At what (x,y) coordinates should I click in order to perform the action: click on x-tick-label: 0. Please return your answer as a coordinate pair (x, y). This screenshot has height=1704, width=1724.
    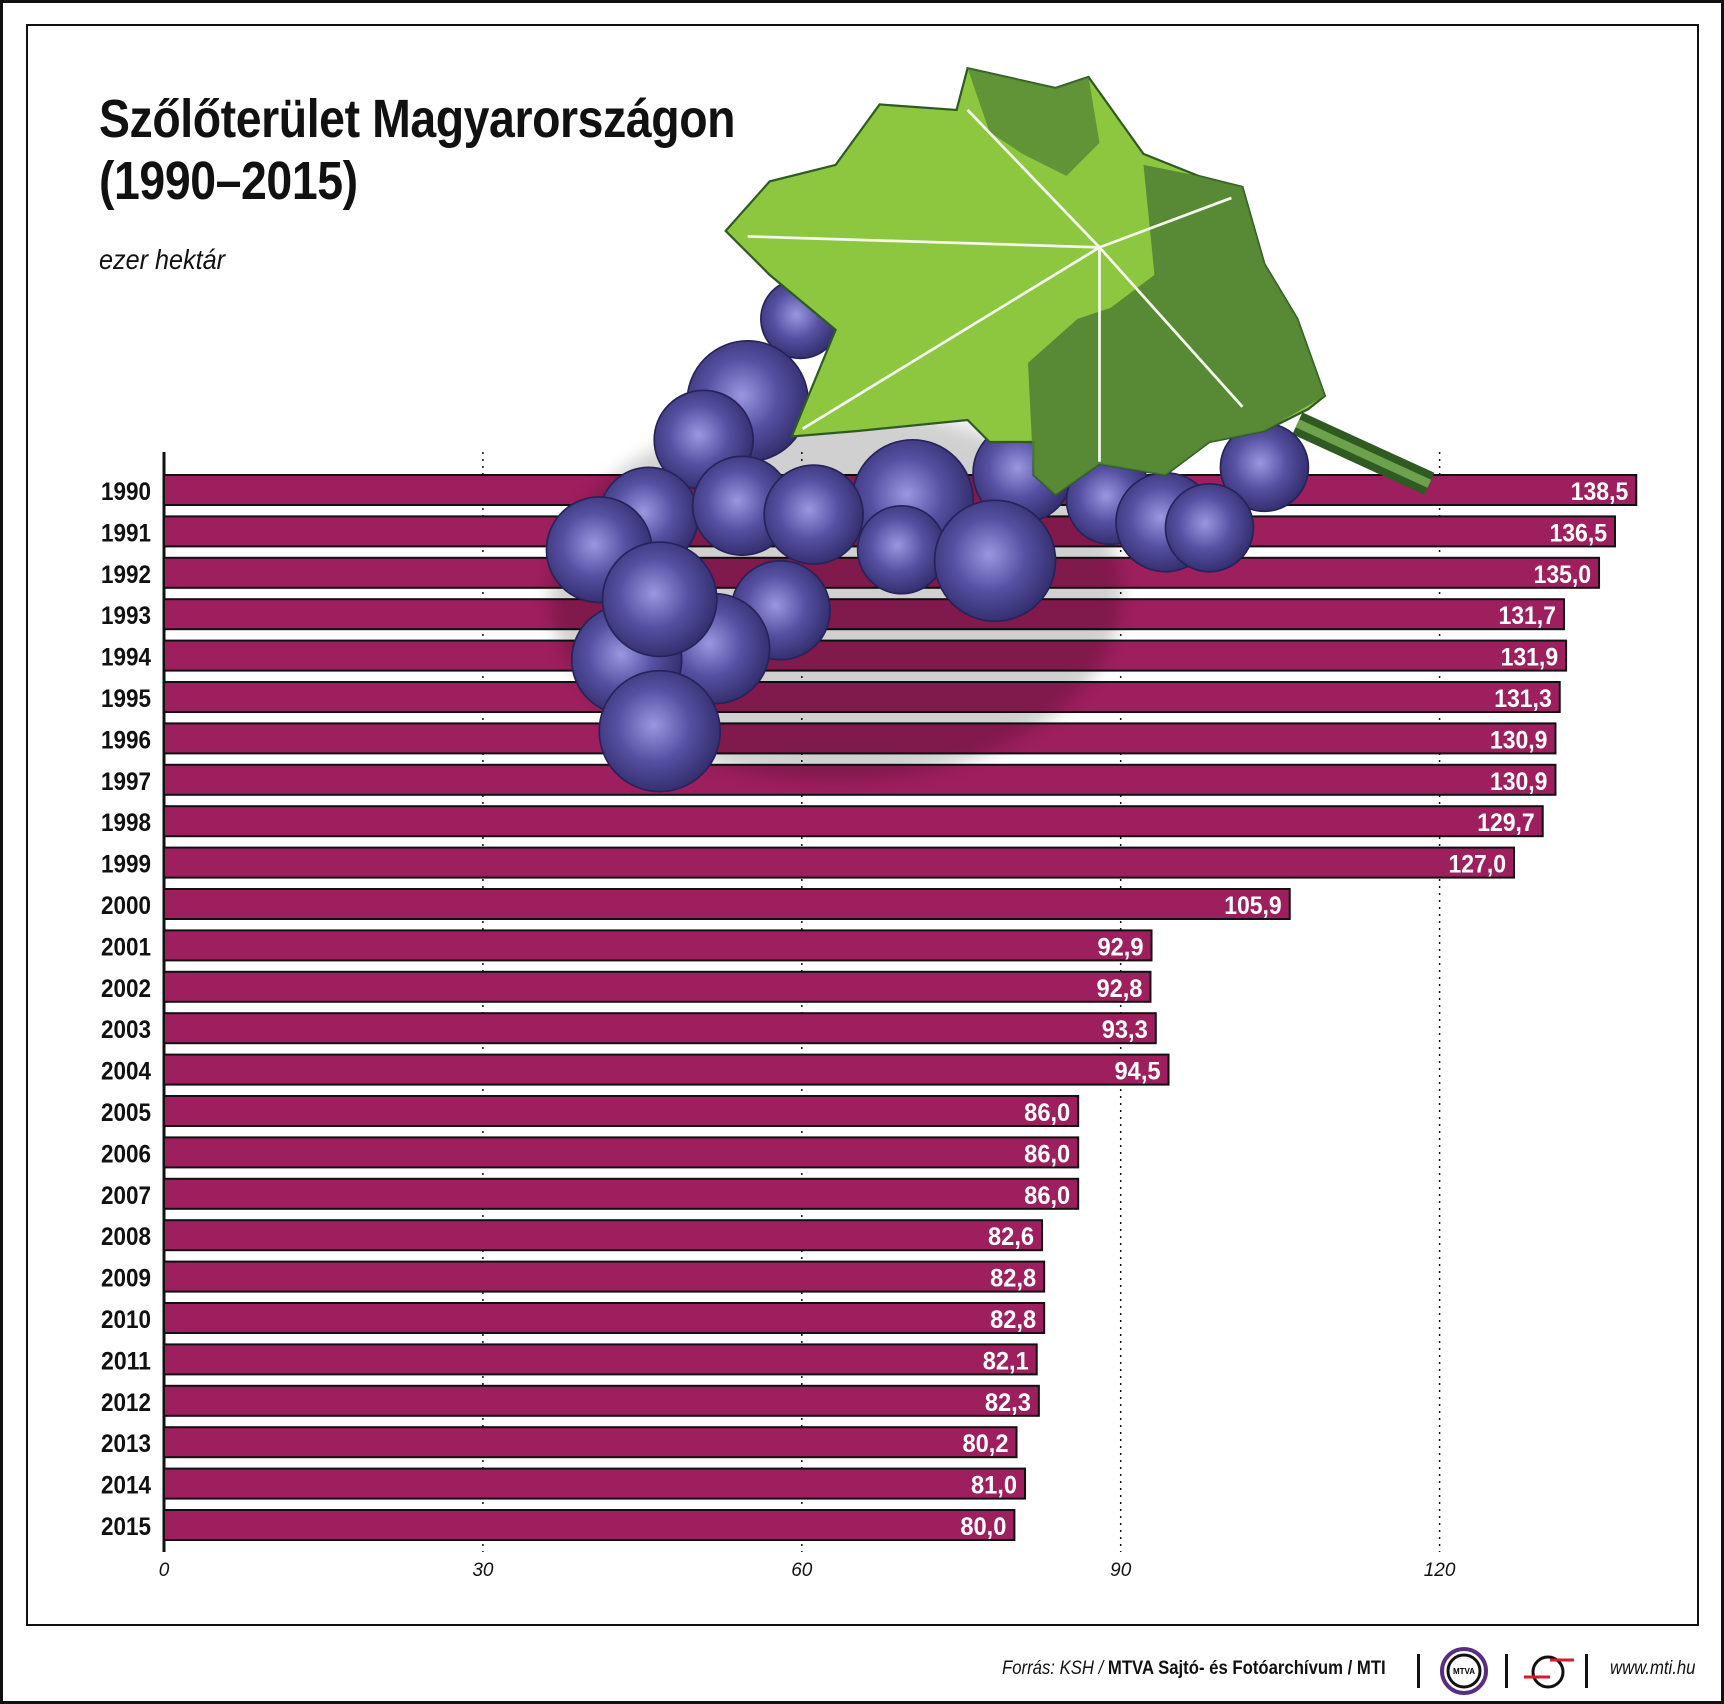
    Looking at the image, I should click on (164, 1570).